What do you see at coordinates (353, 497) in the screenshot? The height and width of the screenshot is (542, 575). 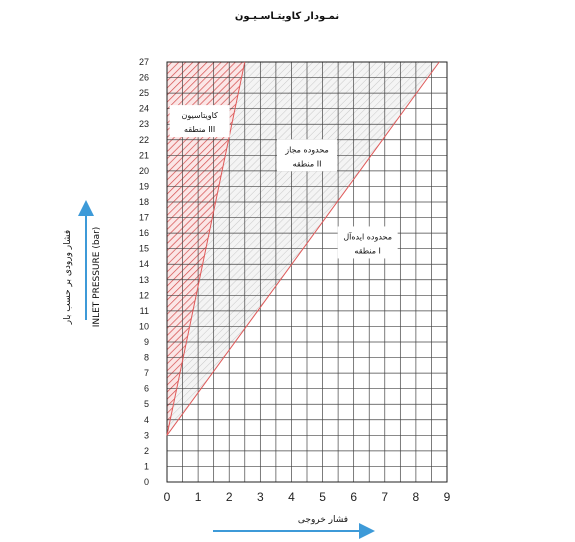 I see `x-tick-label: 6` at bounding box center [353, 497].